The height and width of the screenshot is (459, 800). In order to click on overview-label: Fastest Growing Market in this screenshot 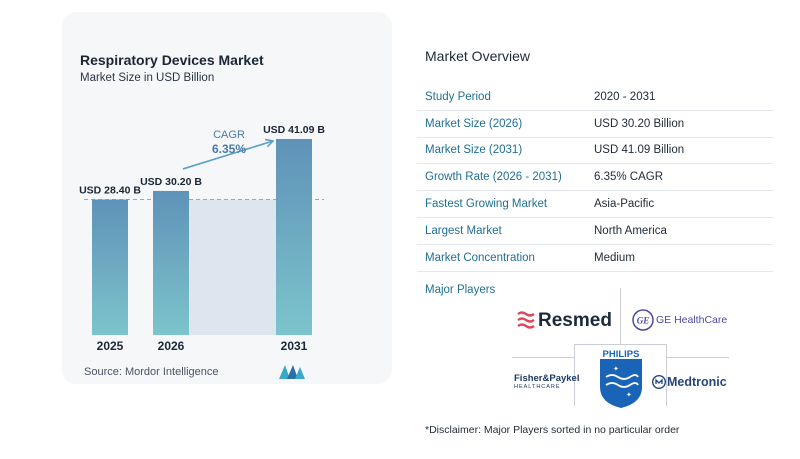, I will do `click(486, 204)`.